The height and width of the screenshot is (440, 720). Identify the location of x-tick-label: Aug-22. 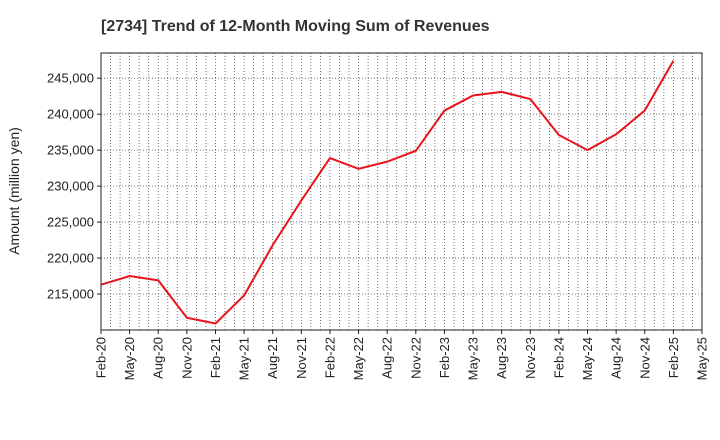
(387, 358).